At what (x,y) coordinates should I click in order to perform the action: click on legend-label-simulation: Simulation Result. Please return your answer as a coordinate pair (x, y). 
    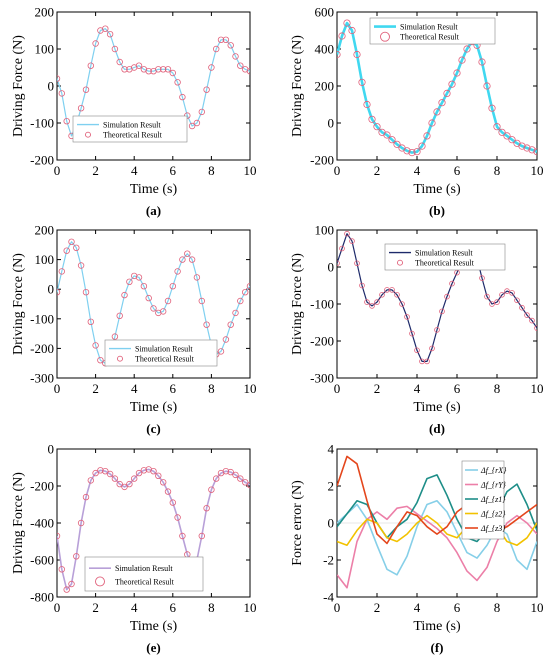
    Looking at the image, I should click on (164, 349).